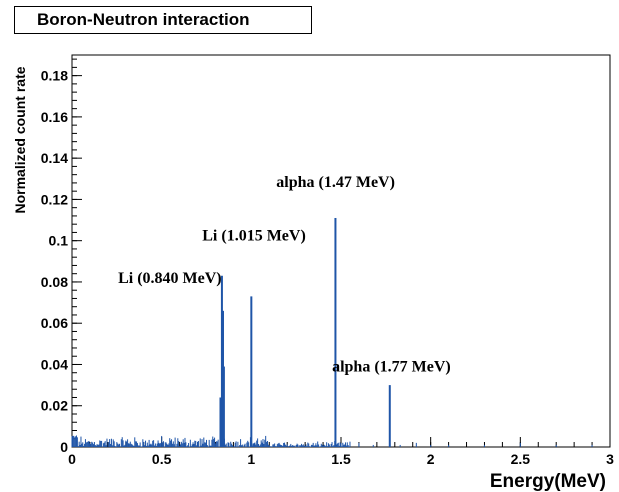 This screenshot has width=619, height=492. What do you see at coordinates (54, 76) in the screenshot?
I see `y-tick-label: 0.18` at bounding box center [54, 76].